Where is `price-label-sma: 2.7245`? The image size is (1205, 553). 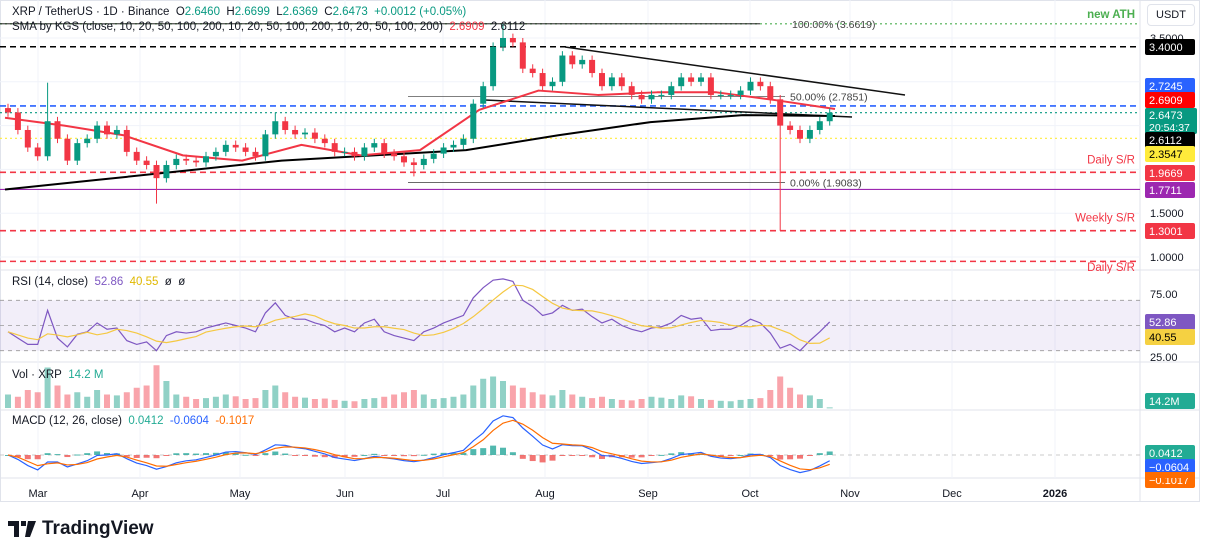
price-label-sma: 2.7245 is located at coordinates (1166, 87).